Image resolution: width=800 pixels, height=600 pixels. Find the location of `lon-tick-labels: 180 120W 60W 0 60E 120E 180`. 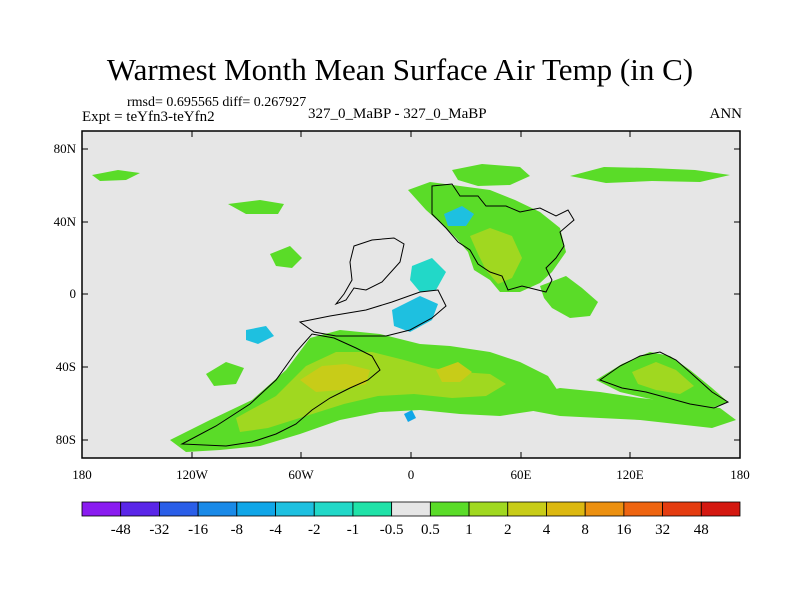

lon-tick-labels: 180 120W 60W 0 60E 120E 180 is located at coordinates (411, 474).